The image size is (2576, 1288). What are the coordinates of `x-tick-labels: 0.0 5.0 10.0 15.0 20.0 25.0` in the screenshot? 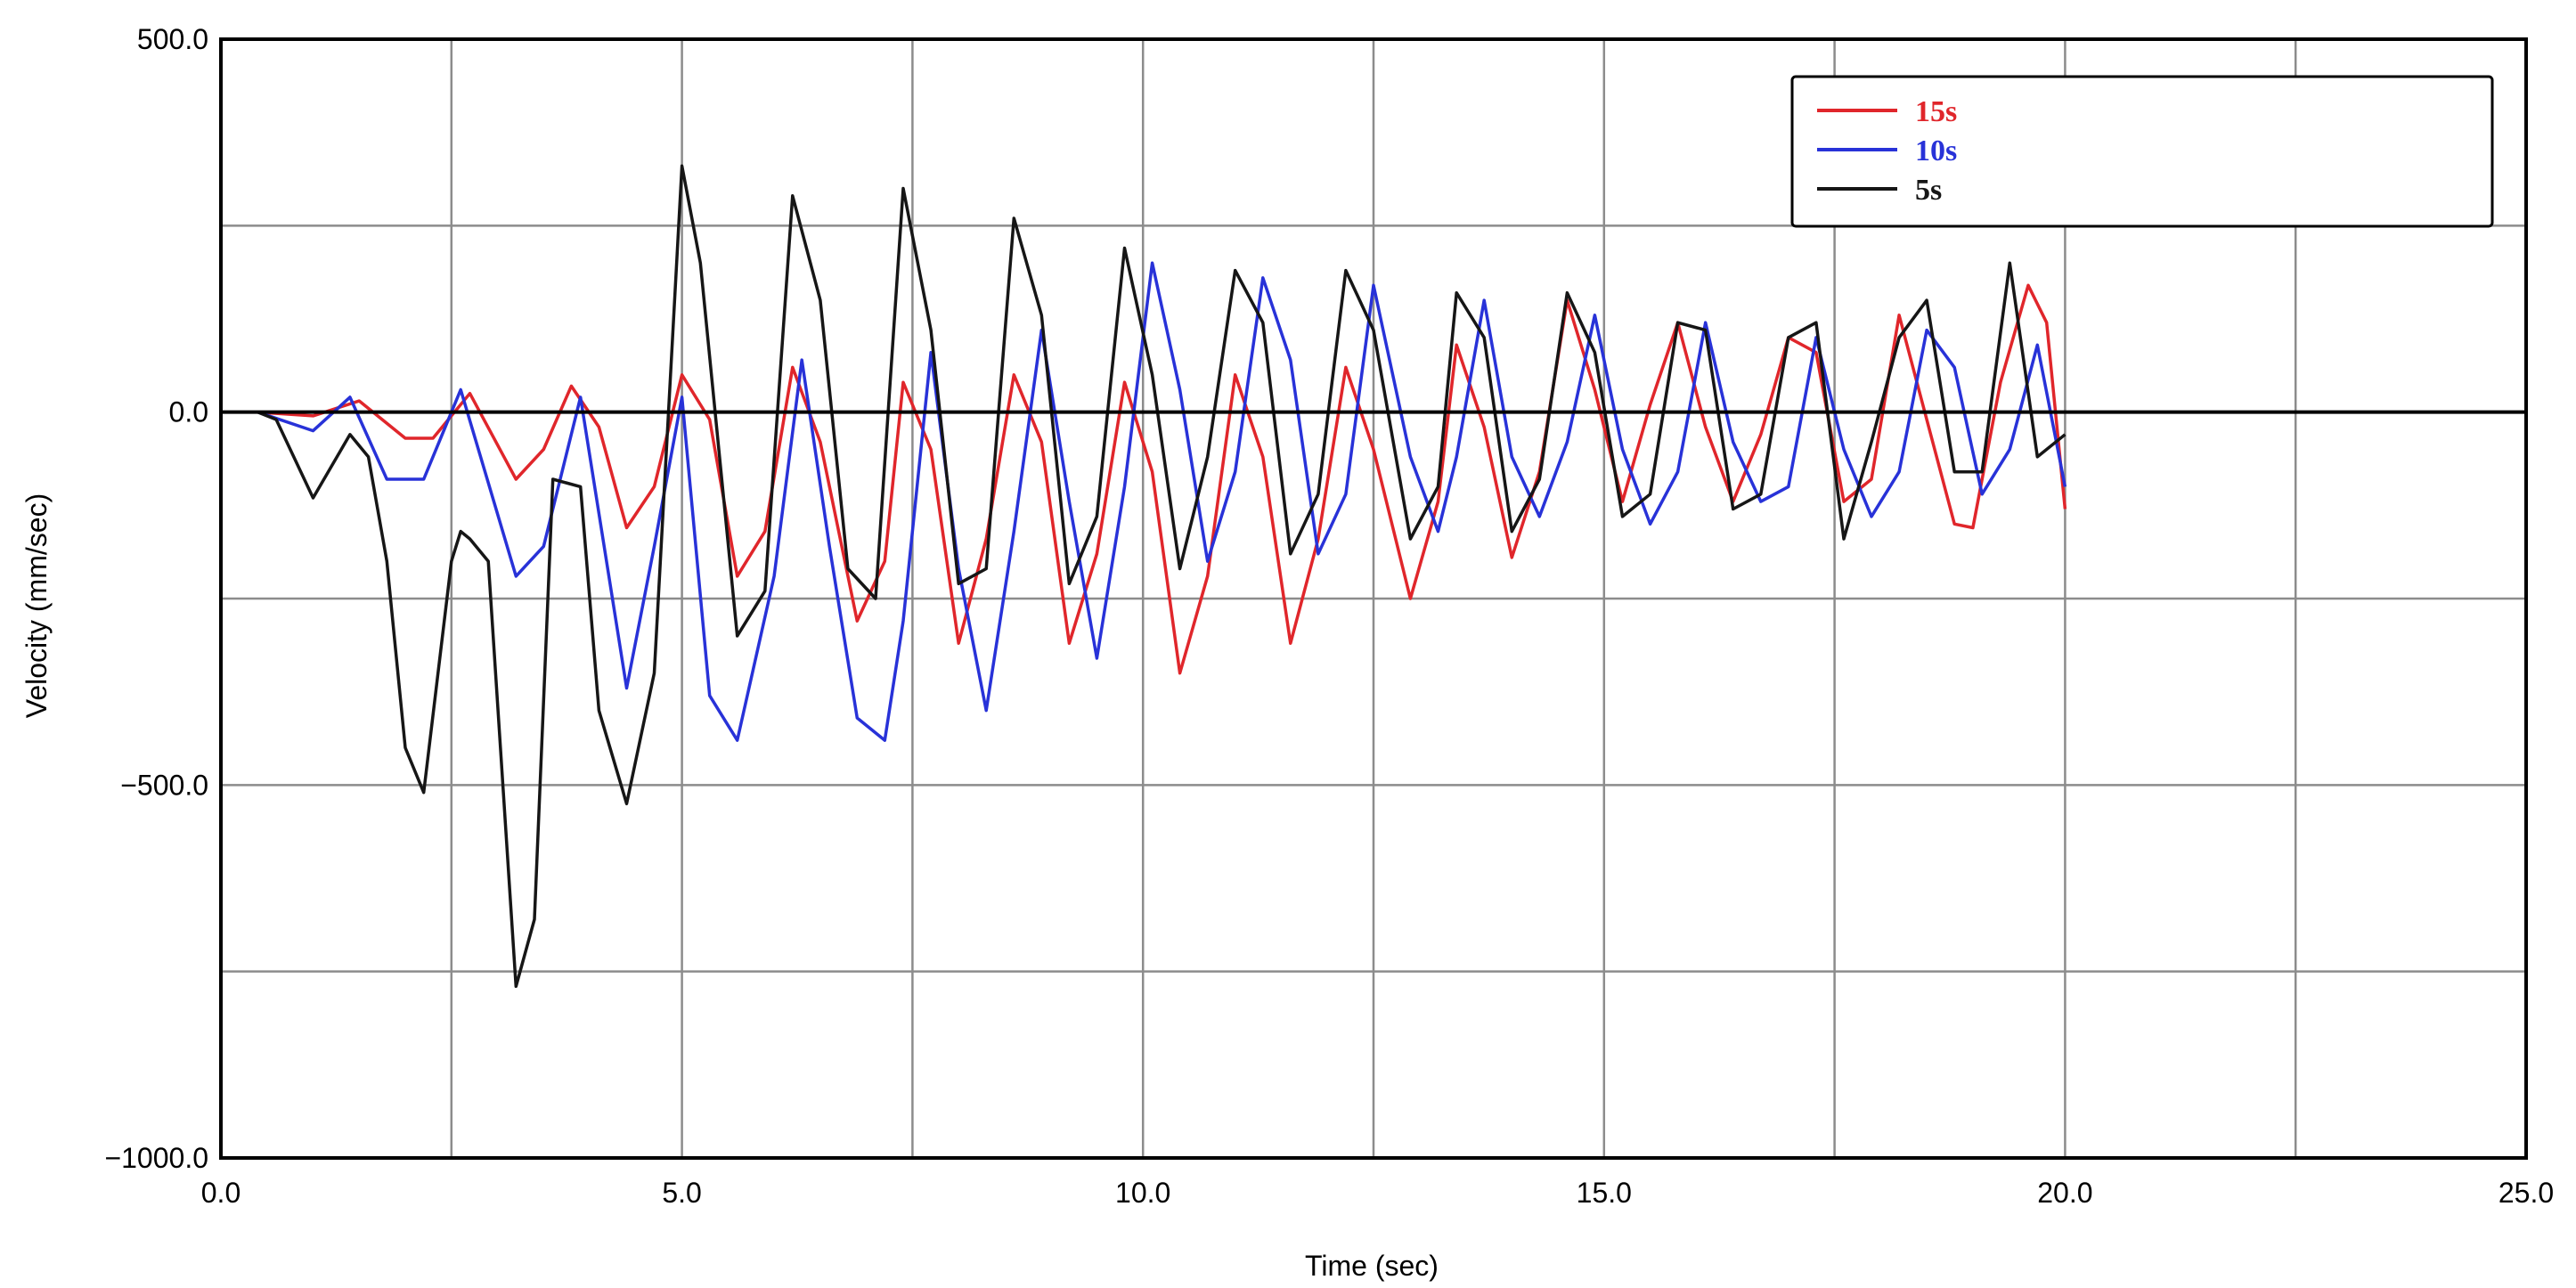 It's located at (1377, 1193).